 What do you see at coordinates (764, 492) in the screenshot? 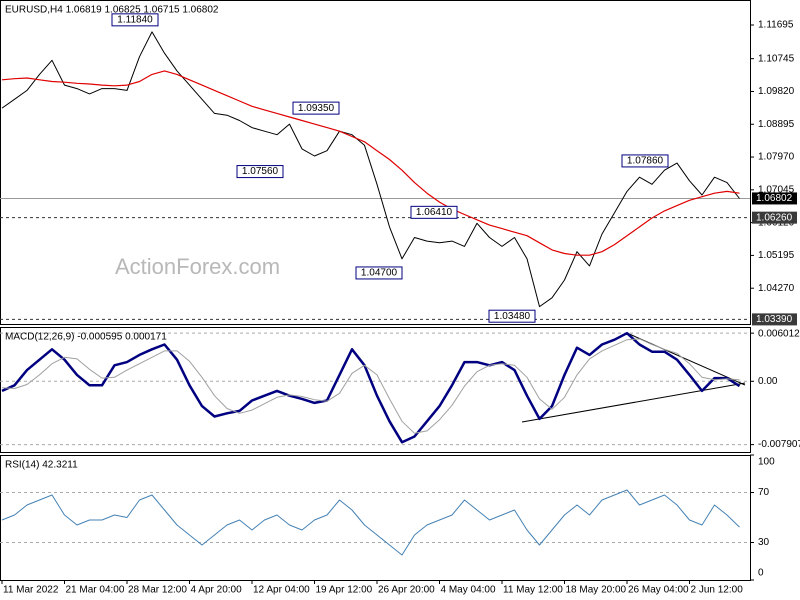
I see `y-tick-label: 70` at bounding box center [764, 492].